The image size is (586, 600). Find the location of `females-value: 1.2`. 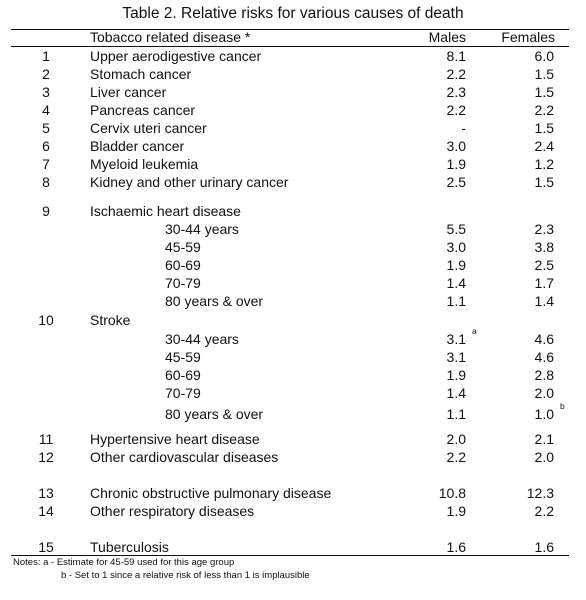

females-value: 1.2 is located at coordinates (544, 164).